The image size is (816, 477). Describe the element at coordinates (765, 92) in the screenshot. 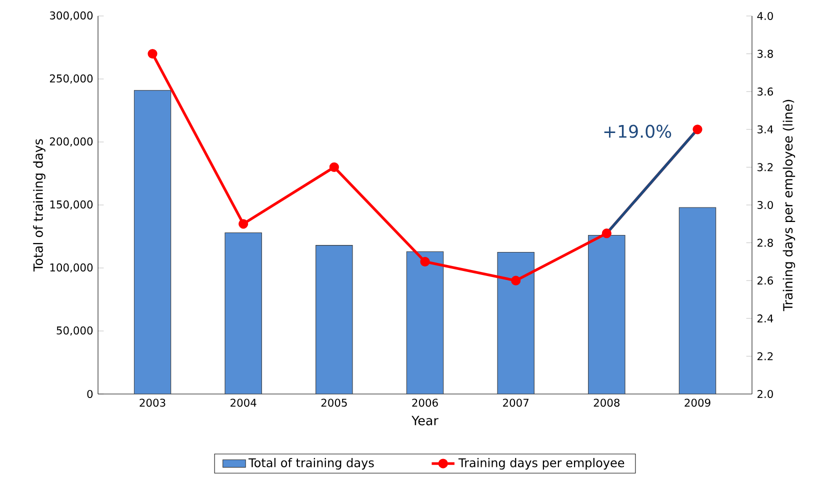

I see `y2-tick-label: 3.6` at that location.